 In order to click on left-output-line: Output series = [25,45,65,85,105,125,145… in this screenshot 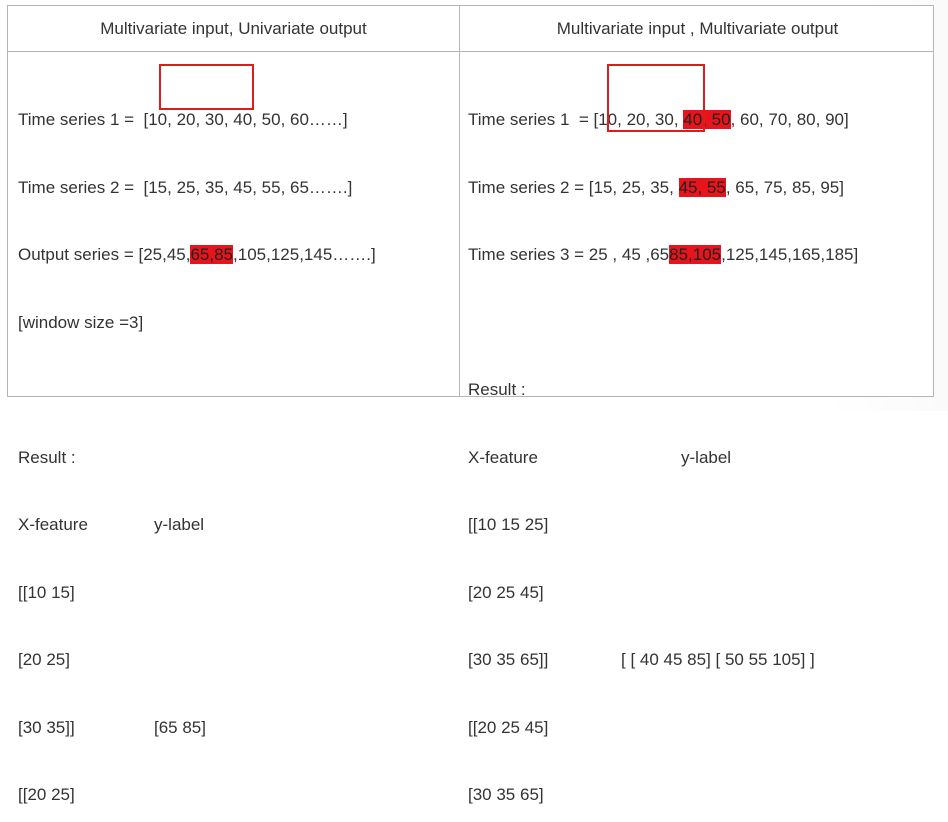, I will do `click(197, 255)`.